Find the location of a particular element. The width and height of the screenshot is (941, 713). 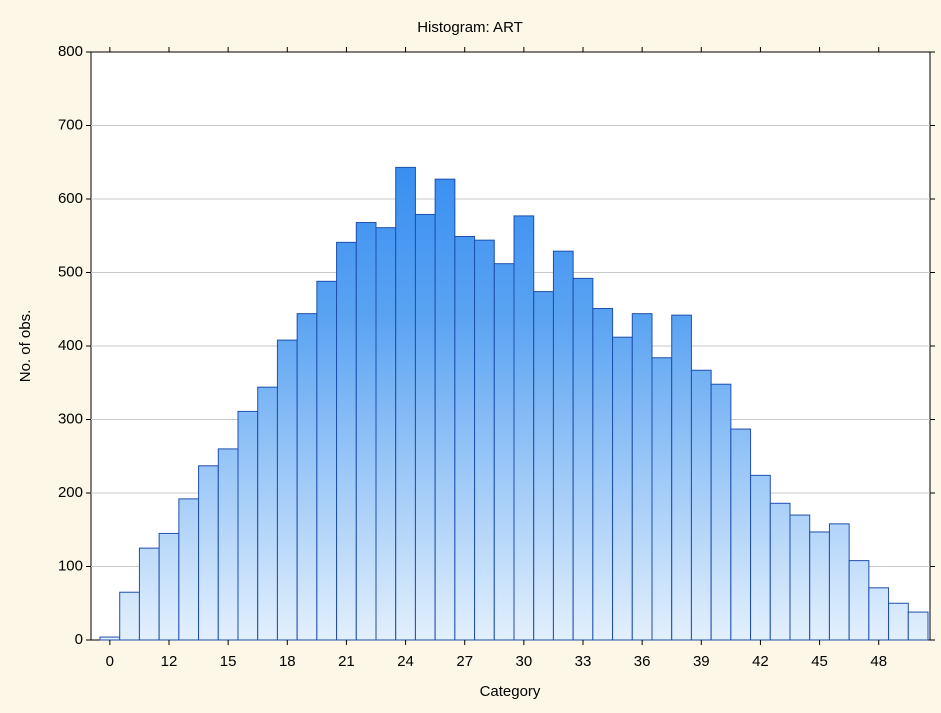

x-tick-label: 27 is located at coordinates (464, 661).